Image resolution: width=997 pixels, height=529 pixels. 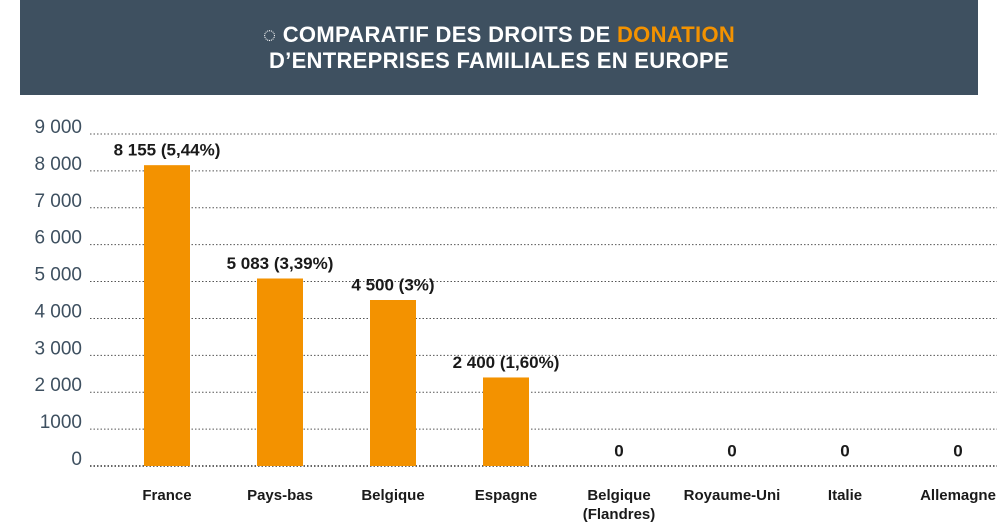 I want to click on x-tick-label: Pays-bas, so click(x=280, y=495).